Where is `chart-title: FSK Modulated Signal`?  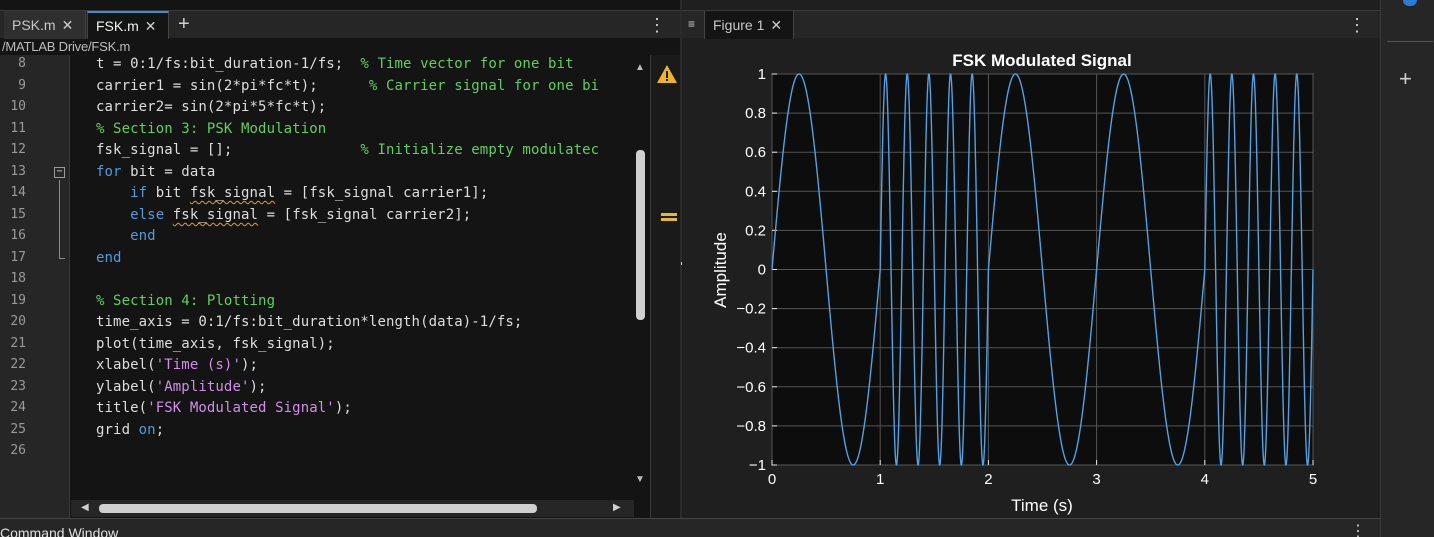
chart-title: FSK Modulated Signal is located at coordinates (1041, 60).